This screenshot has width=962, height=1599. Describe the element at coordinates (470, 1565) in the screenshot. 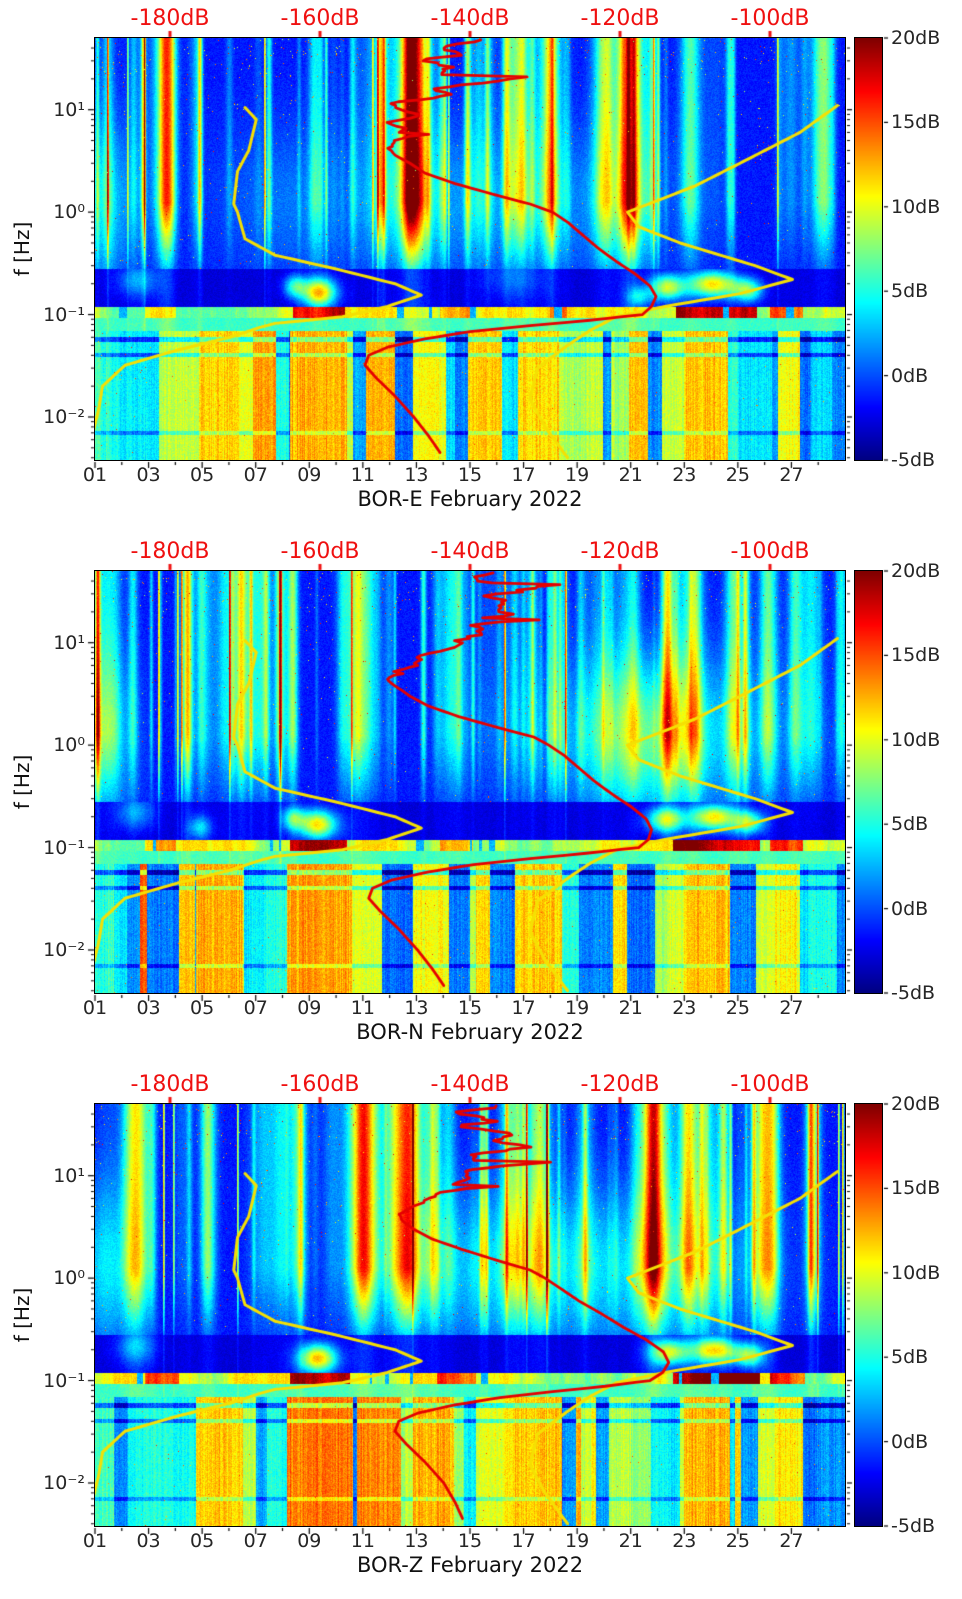

I see `x-axis-title: BOR-Z February 2022` at that location.